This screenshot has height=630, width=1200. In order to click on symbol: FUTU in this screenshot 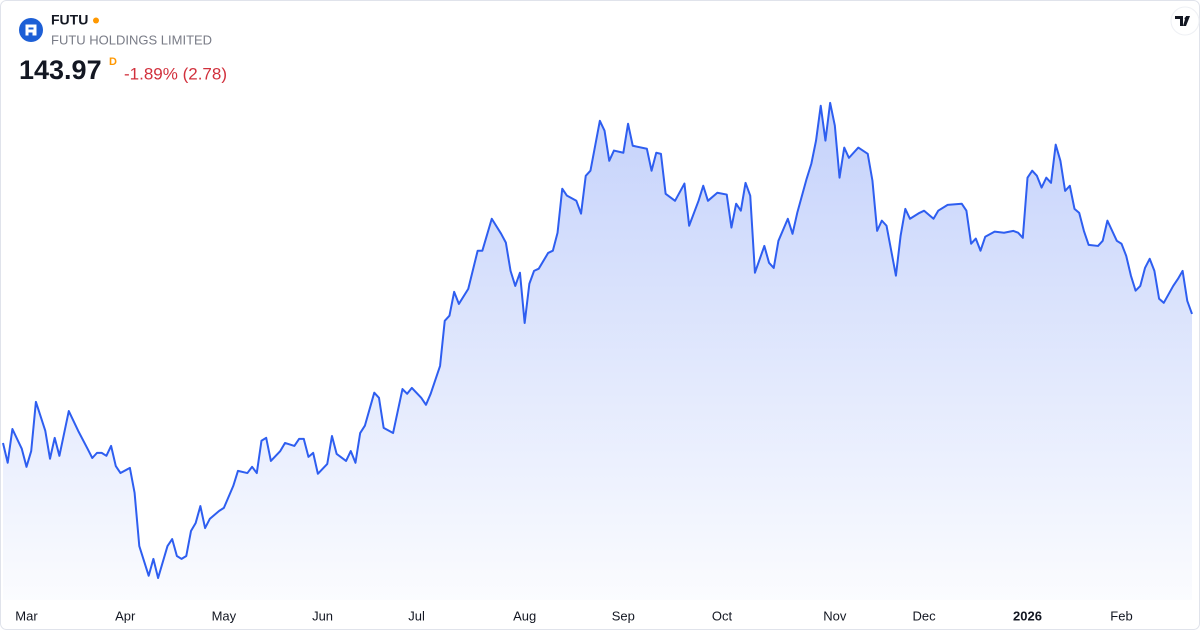, I will do `click(69, 20)`.